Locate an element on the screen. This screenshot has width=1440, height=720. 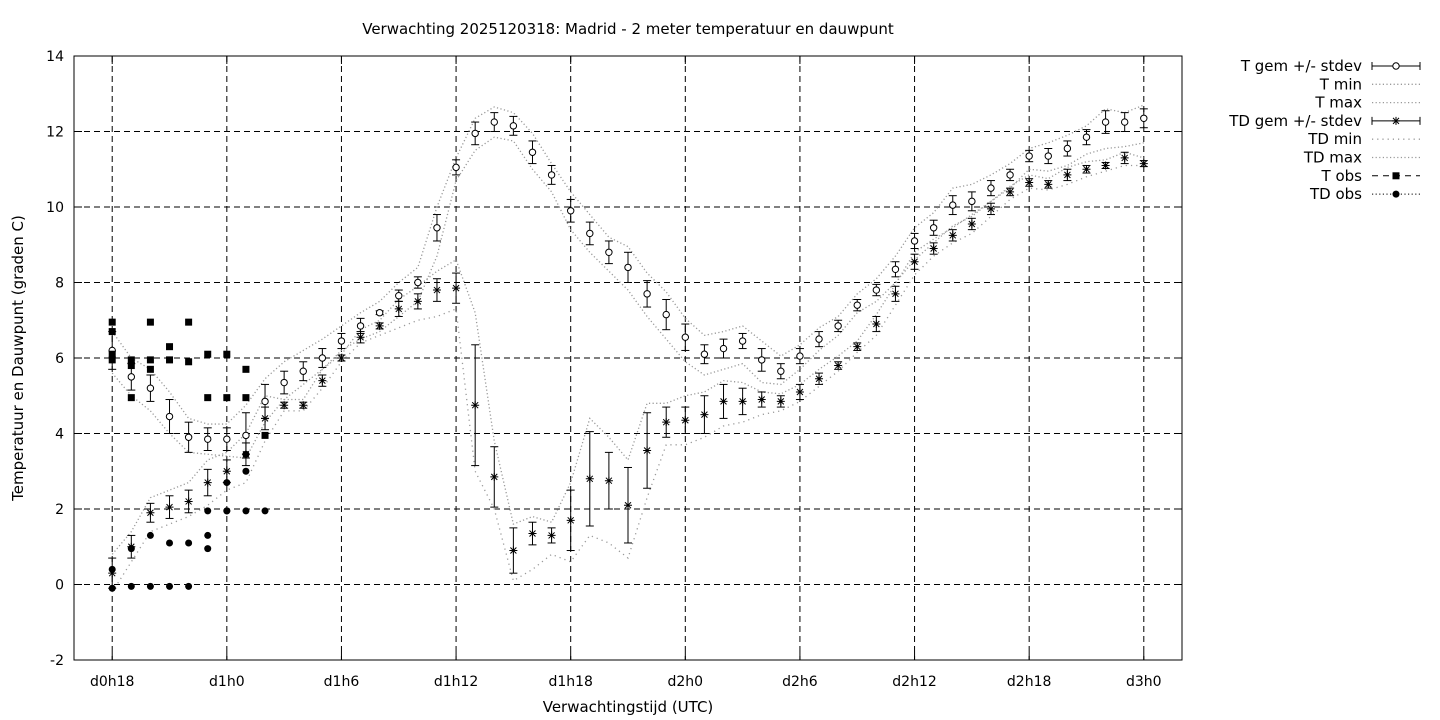
y-tick-label: 10 is located at coordinates (55, 208).